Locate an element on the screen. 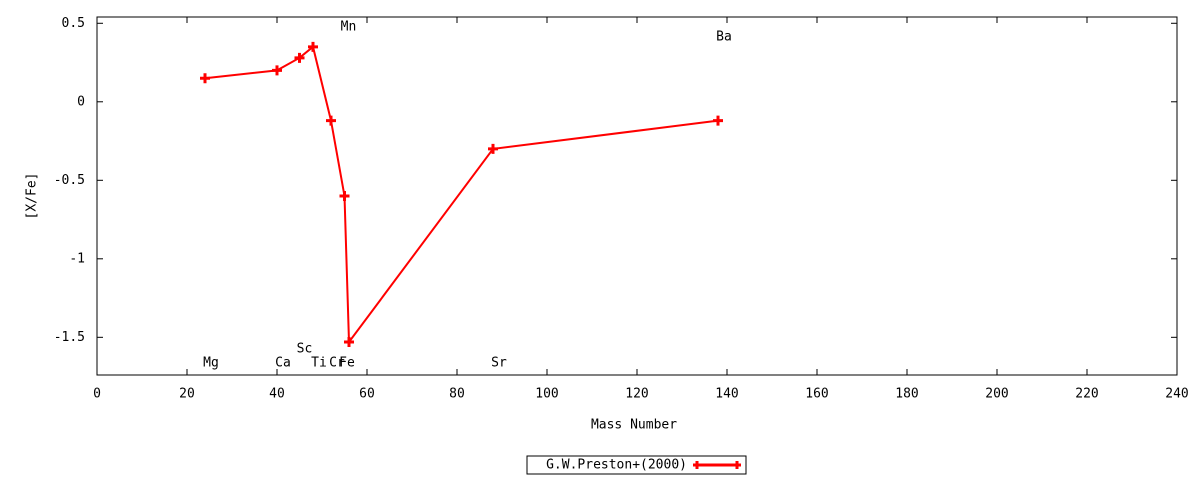 This screenshot has width=1200, height=480. point-label: Fe is located at coordinates (347, 363).